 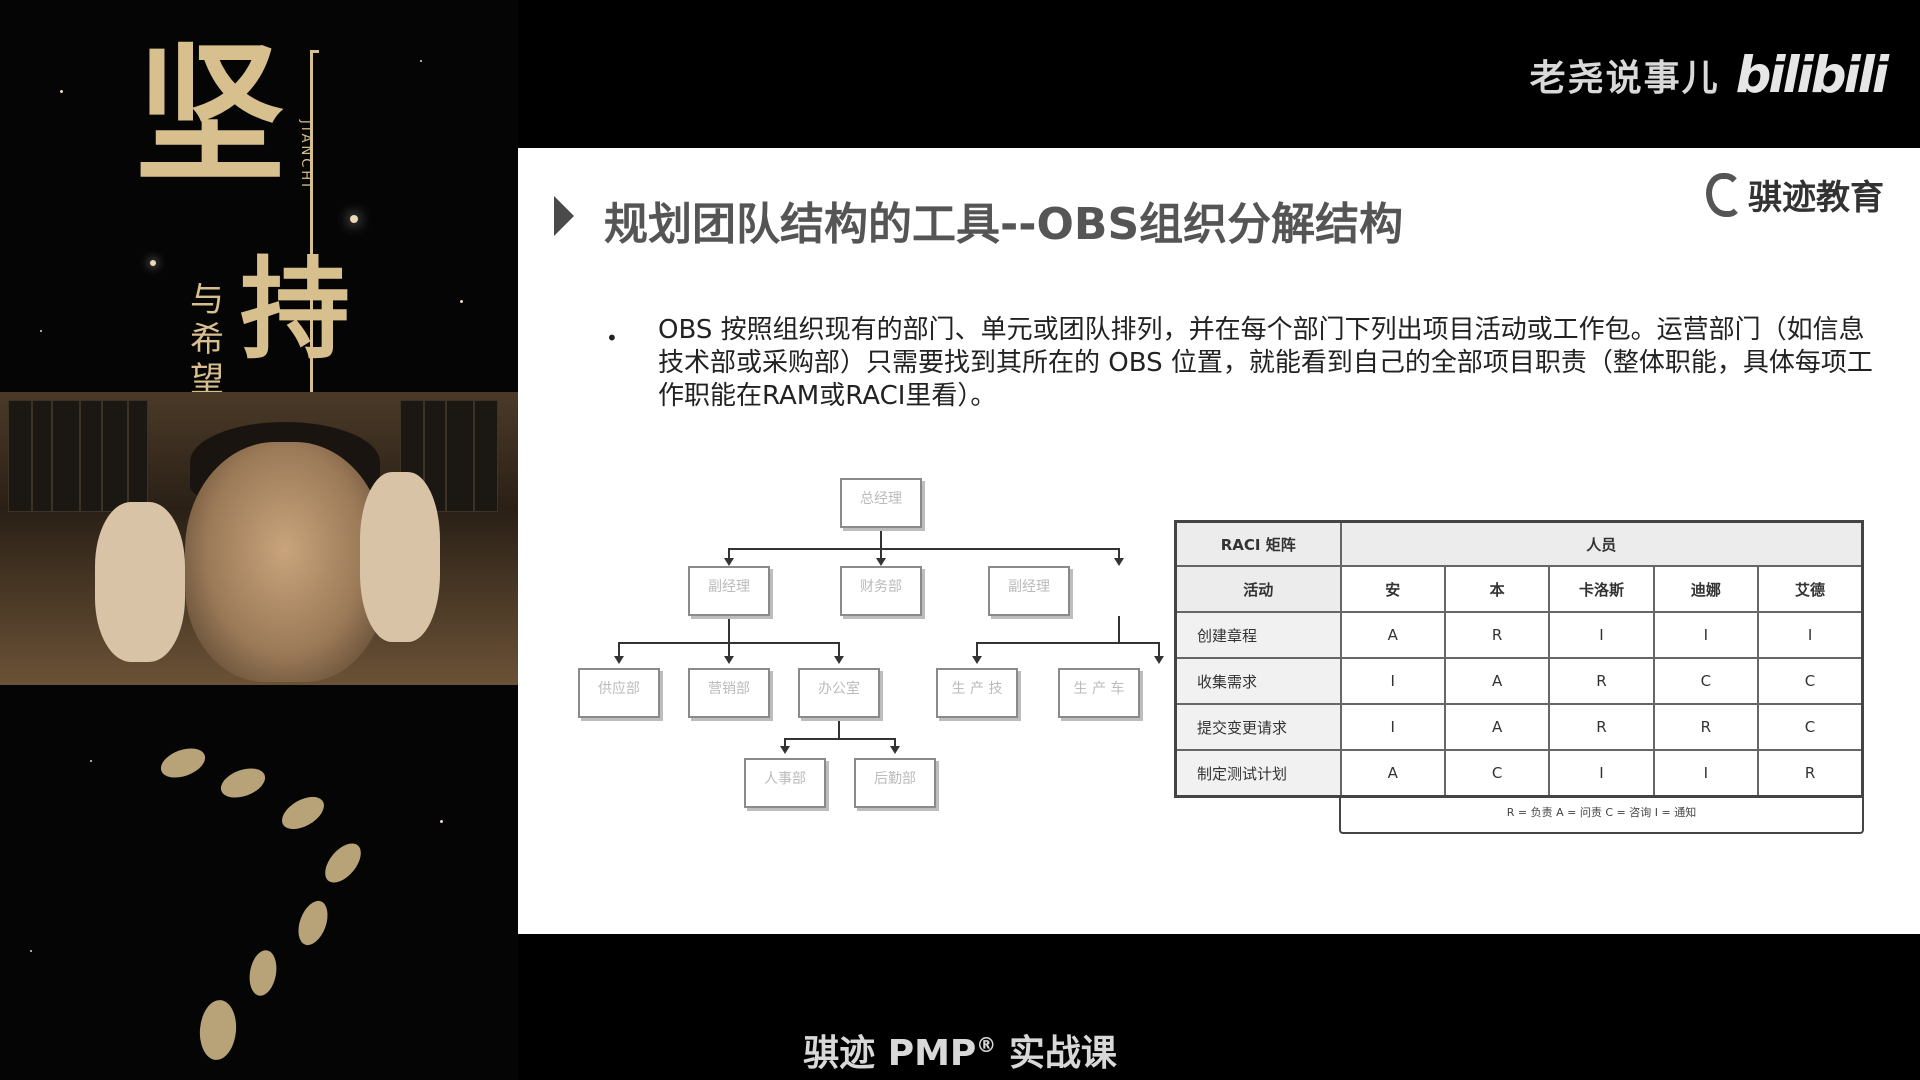 I want to click on brand-logo: 骐迹教育, so click(x=1795, y=194).